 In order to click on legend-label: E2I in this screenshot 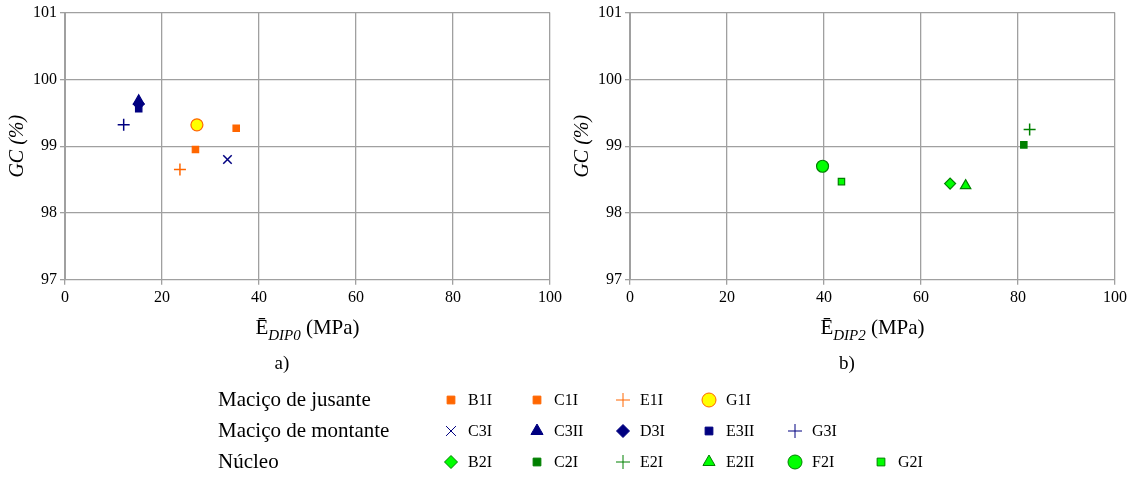, I will do `click(652, 461)`.